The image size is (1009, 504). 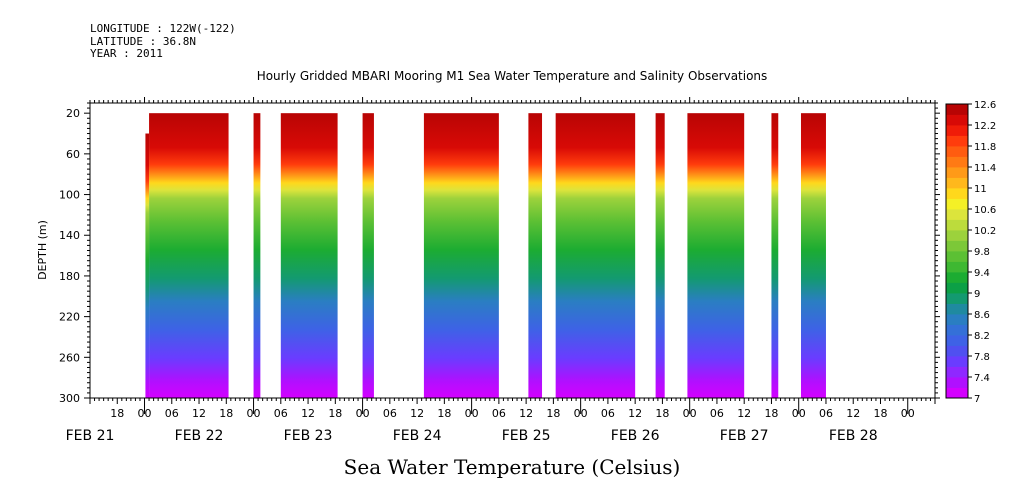 I want to click on y-tick-label: 180, so click(x=69, y=276).